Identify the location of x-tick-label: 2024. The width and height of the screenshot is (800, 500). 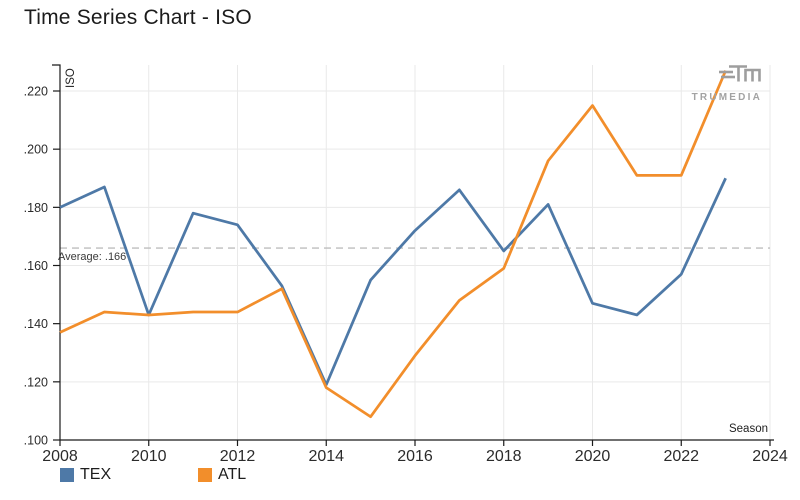
(770, 456).